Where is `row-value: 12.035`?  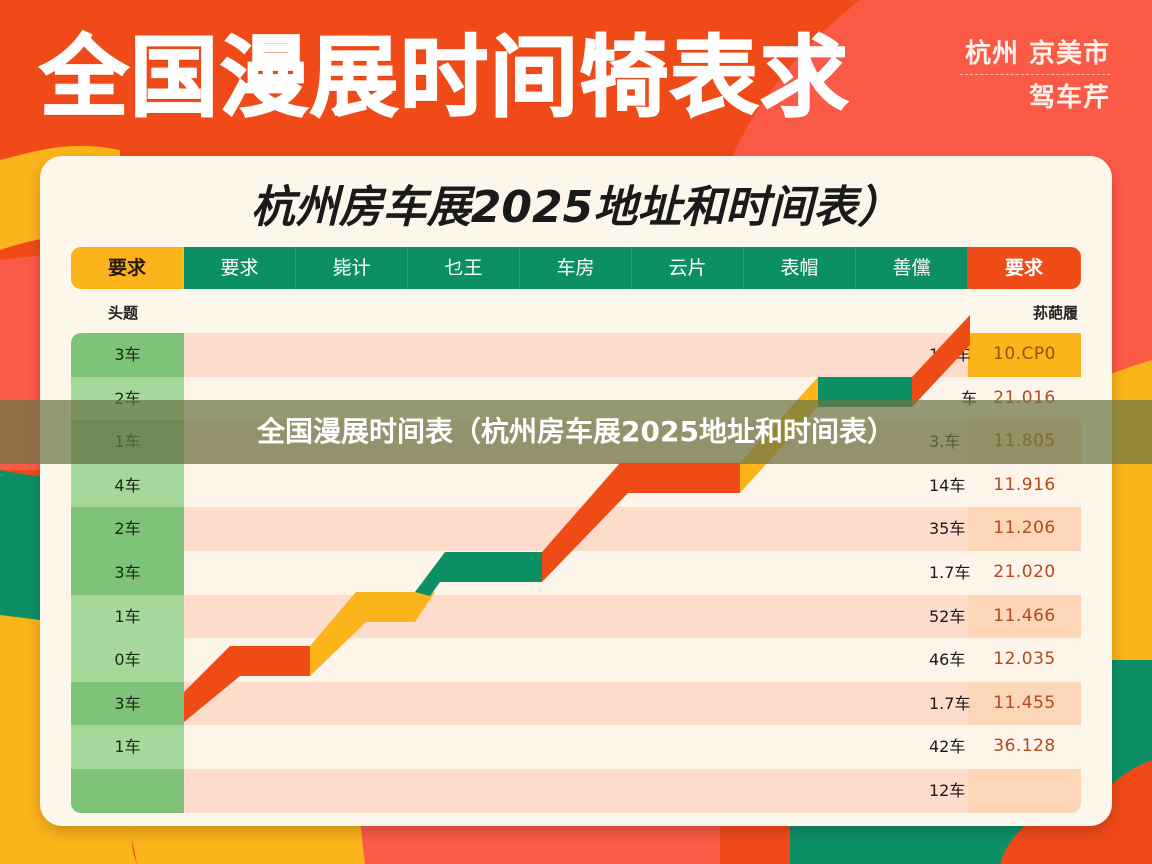 row-value: 12.035 is located at coordinates (1024, 660).